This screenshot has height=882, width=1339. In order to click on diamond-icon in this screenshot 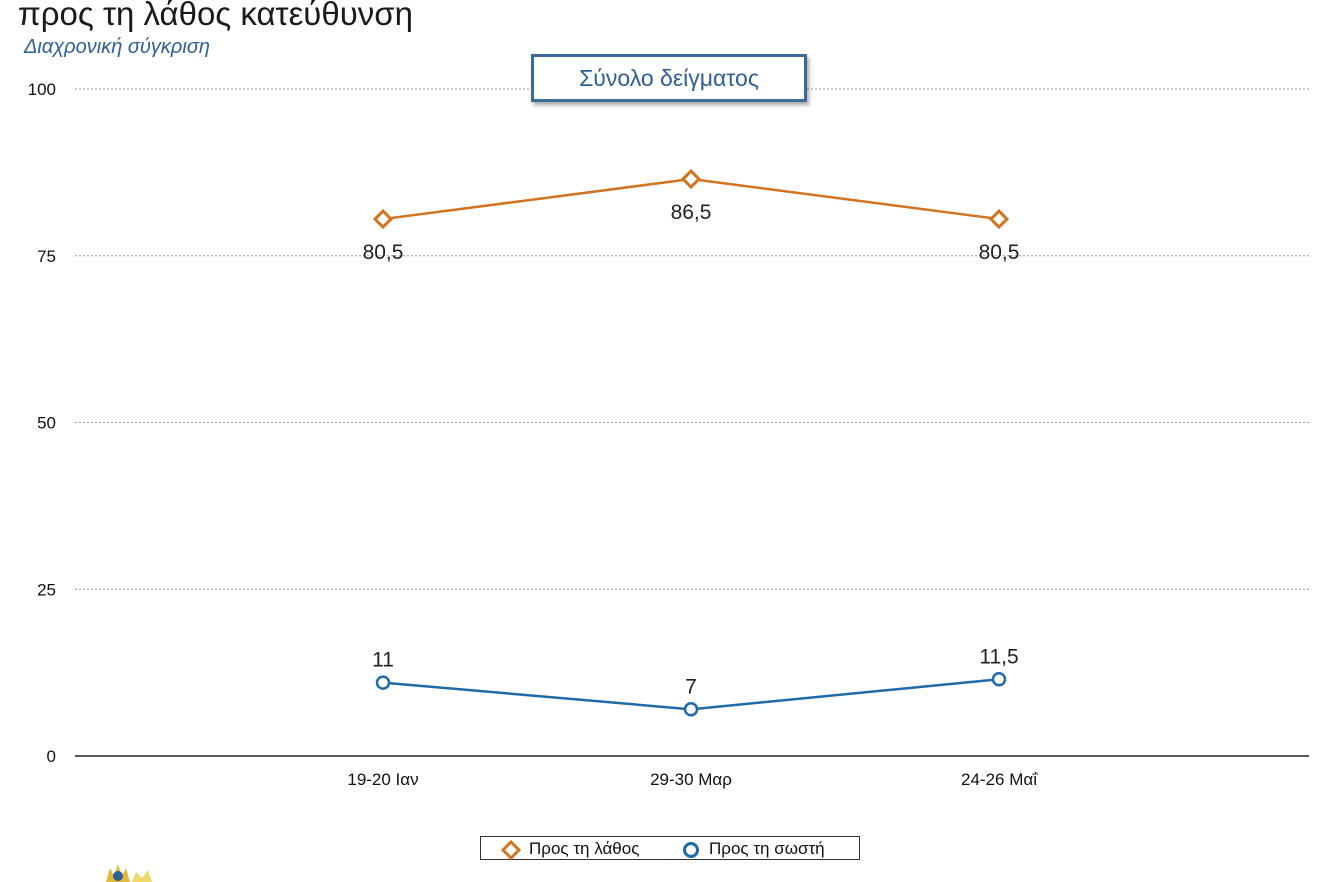, I will do `click(511, 850)`.